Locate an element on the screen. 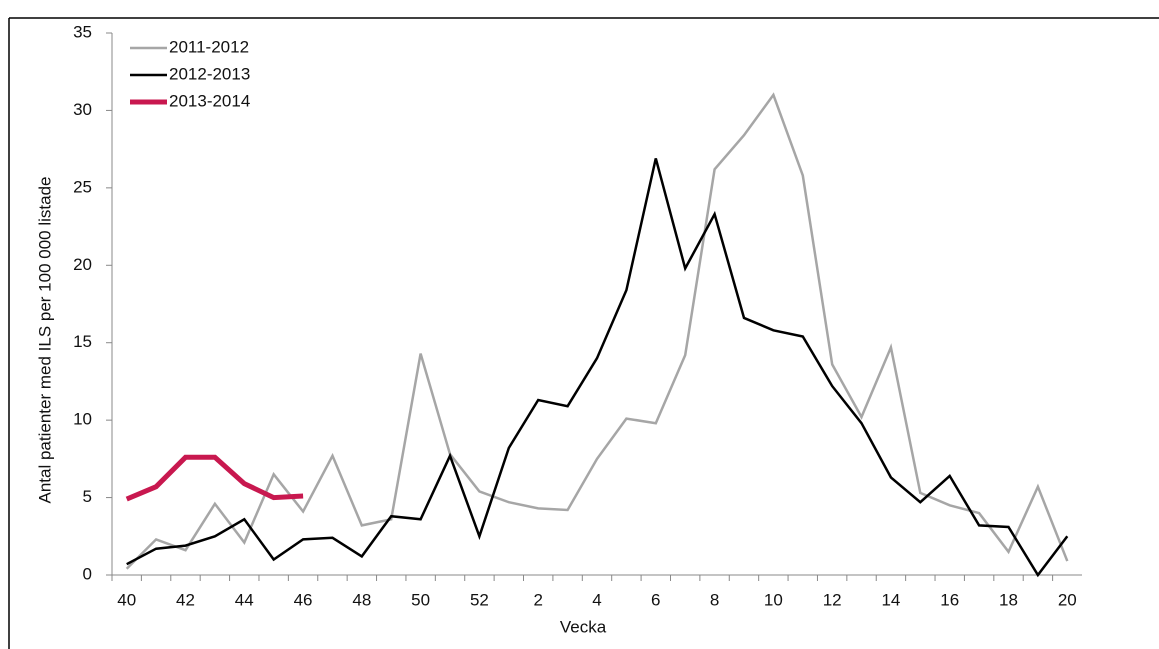  x-tick-label: 8 is located at coordinates (714, 599).